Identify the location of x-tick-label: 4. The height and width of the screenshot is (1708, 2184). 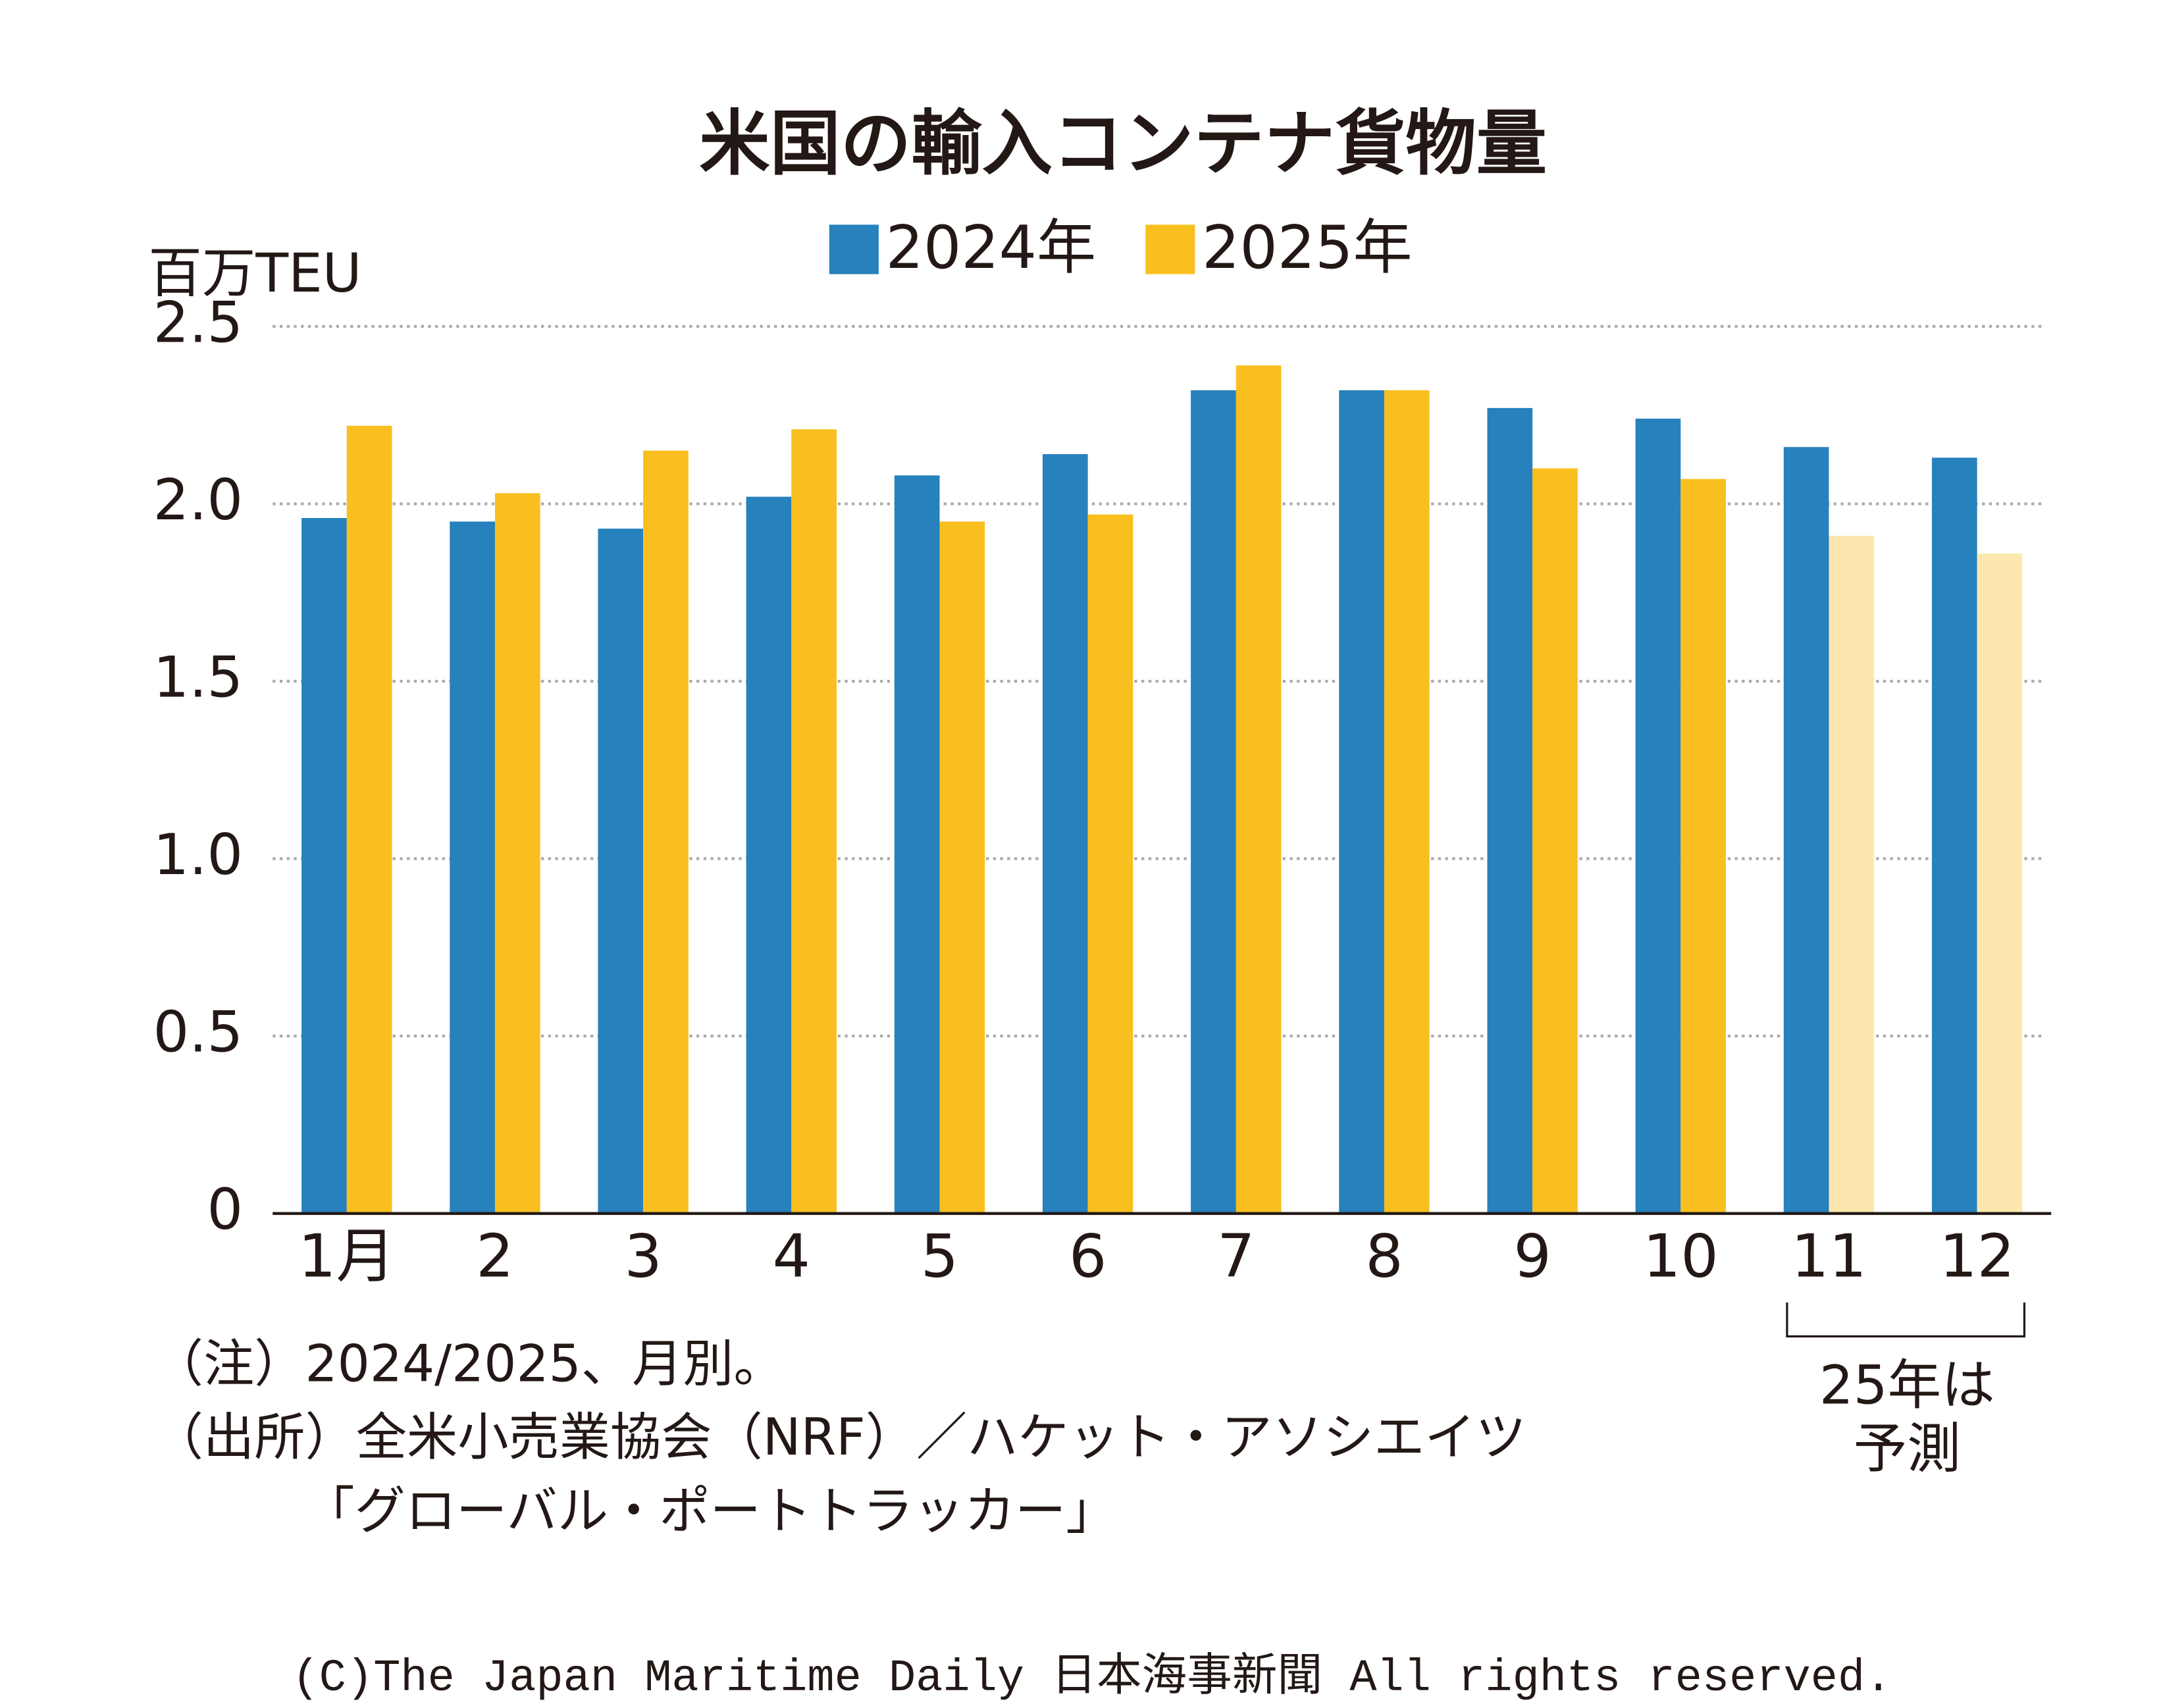
(791, 1256).